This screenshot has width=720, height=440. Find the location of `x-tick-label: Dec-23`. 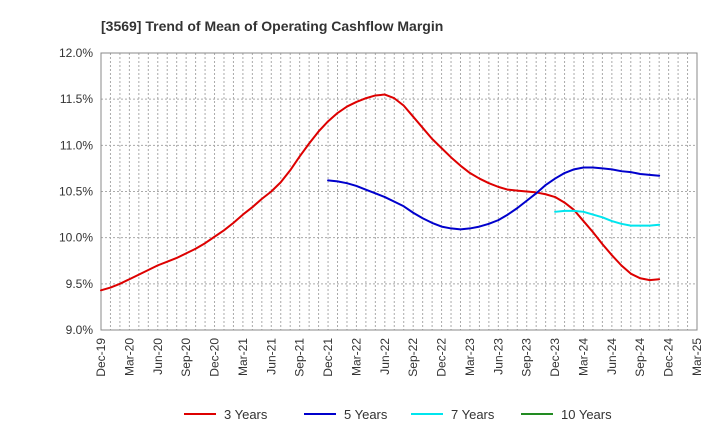

x-tick-label: Dec-23 is located at coordinates (555, 357).